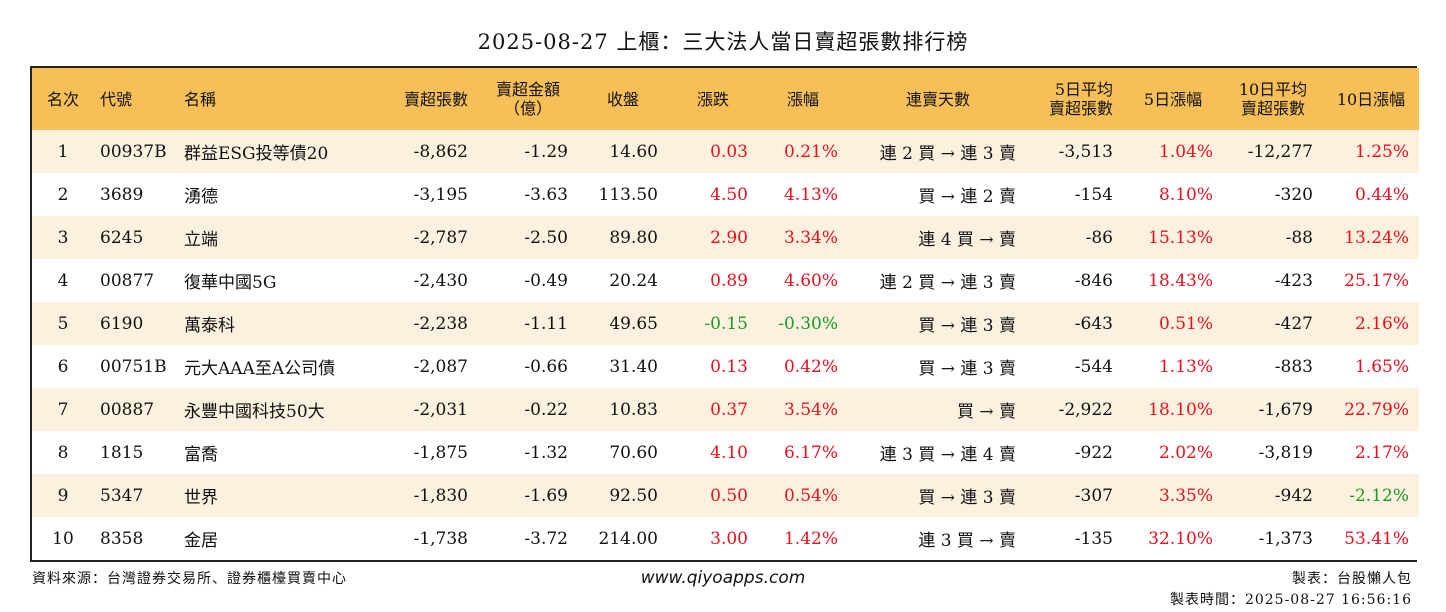 The height and width of the screenshot is (612, 1446). Describe the element at coordinates (273, 99) in the screenshot. I see `header-name: 名稱` at that location.